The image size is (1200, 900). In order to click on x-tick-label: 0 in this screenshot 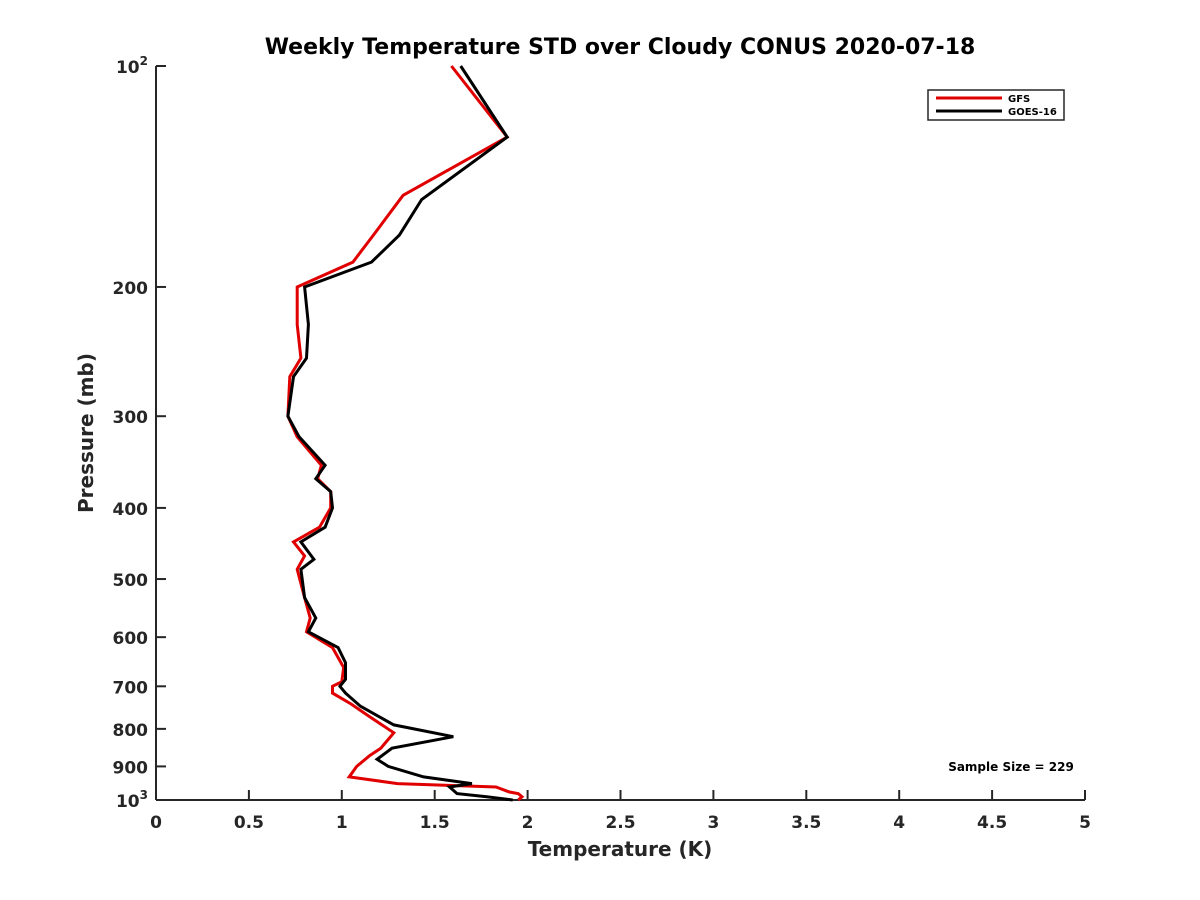, I will do `click(156, 823)`.